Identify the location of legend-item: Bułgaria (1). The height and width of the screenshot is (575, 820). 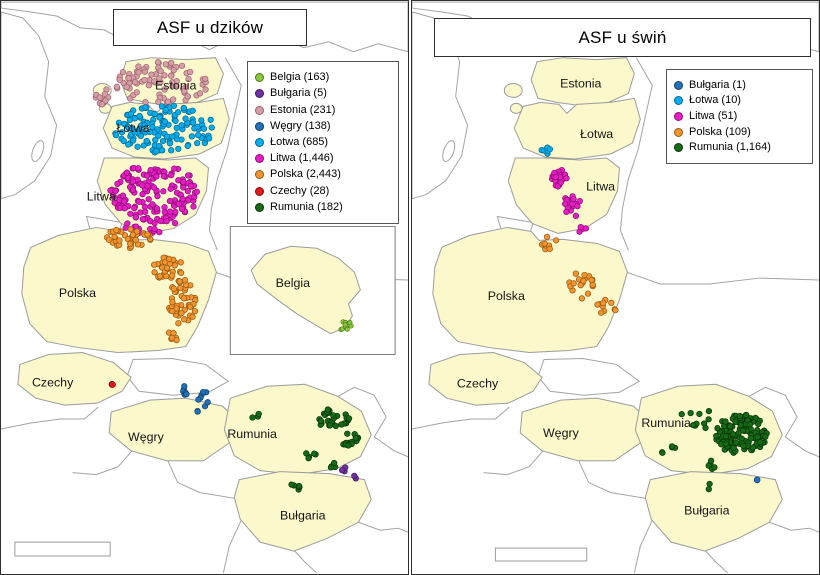
(739, 85).